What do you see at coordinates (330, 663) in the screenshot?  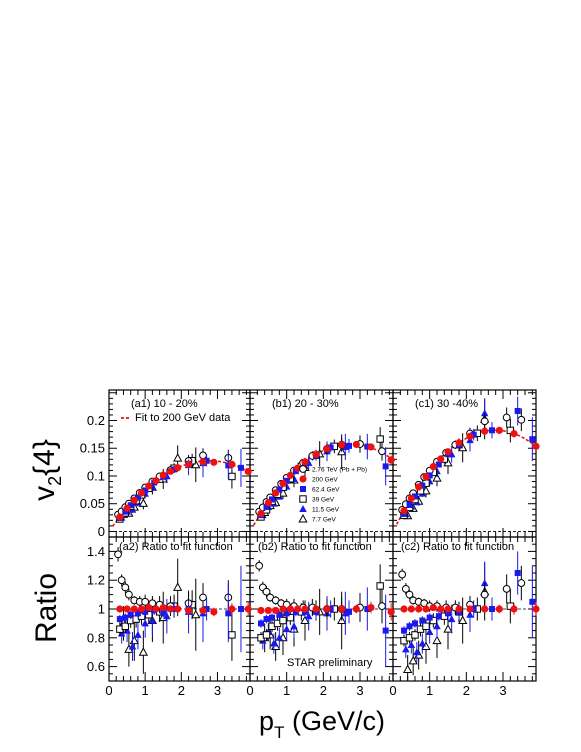 I see `preliminary-label: STAR preliminary` at bounding box center [330, 663].